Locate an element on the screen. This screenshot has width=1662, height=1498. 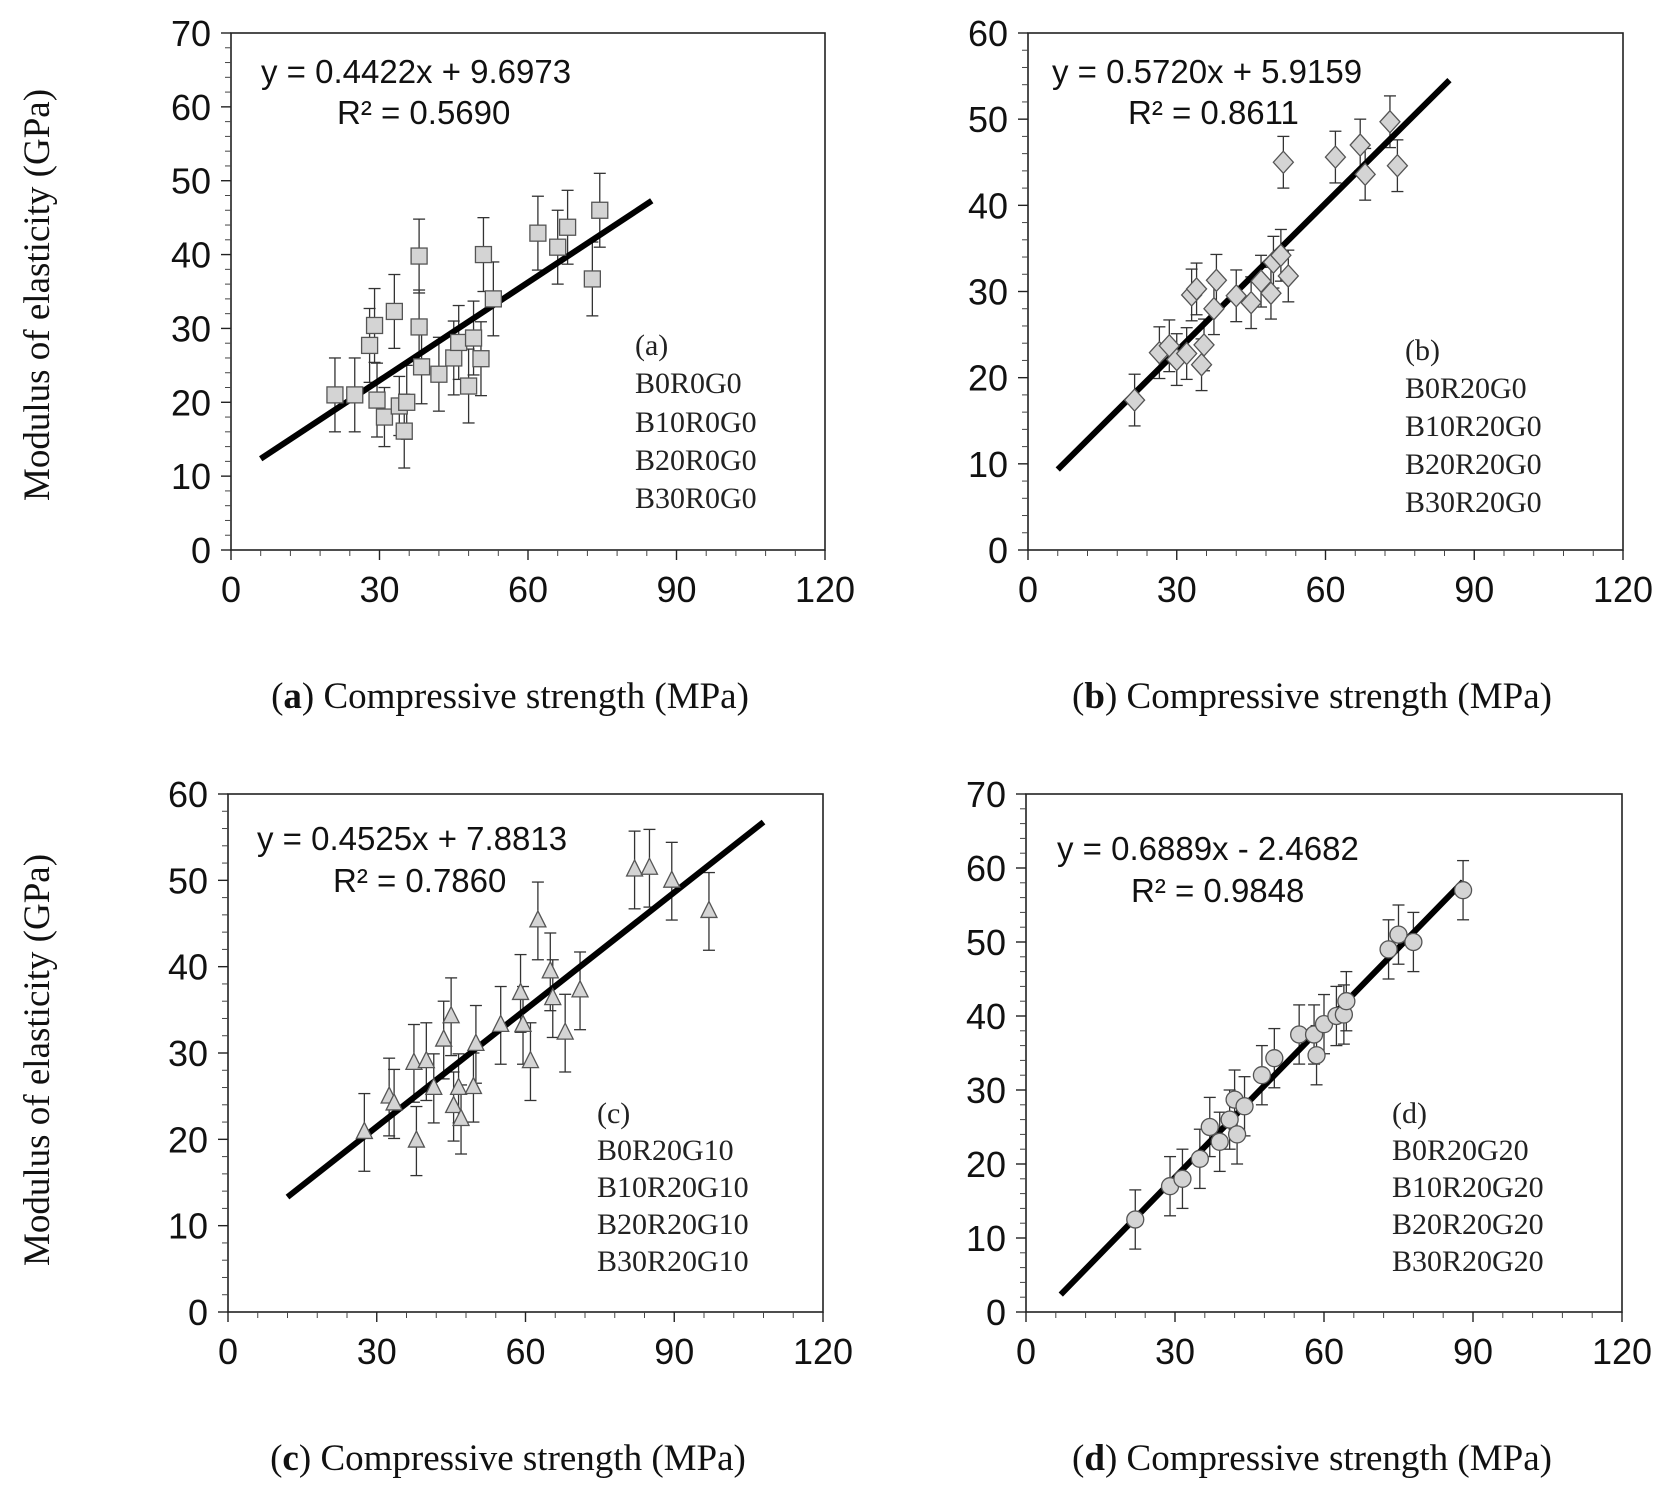
legend-title-b: (b) is located at coordinates (1422, 350).